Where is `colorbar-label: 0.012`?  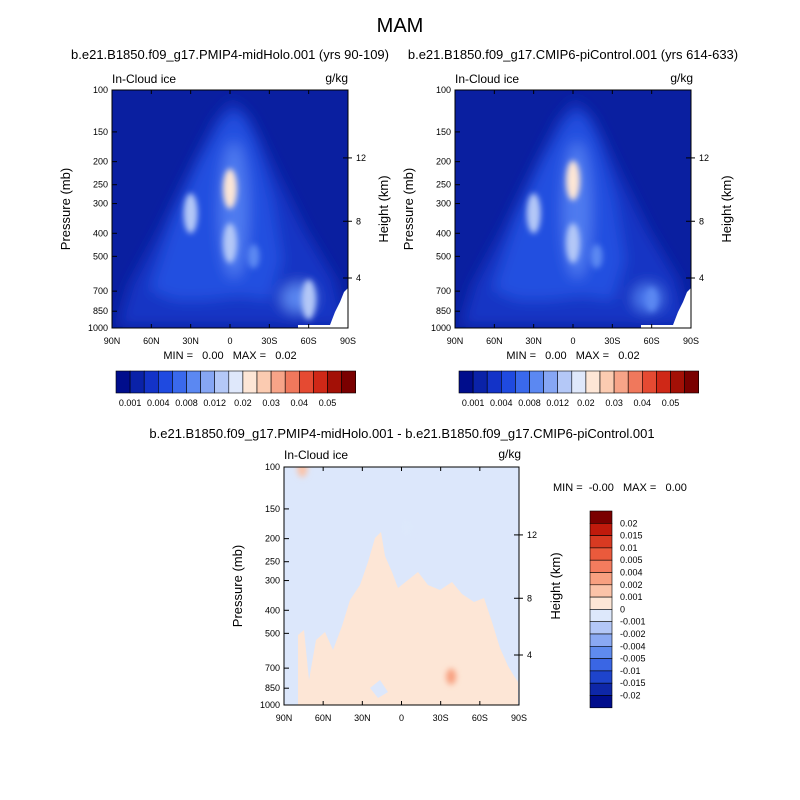
colorbar-label: 0.012 is located at coordinates (557, 403).